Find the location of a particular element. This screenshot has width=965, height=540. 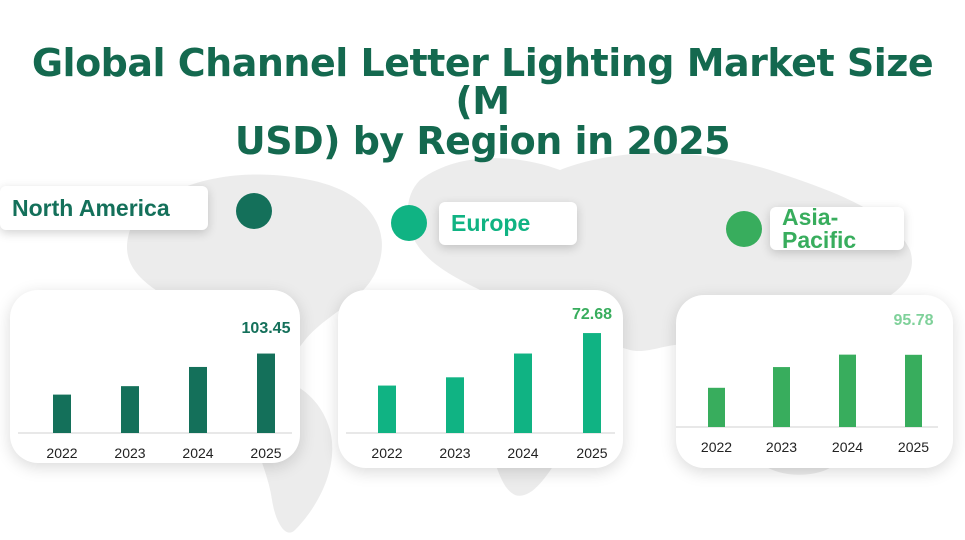

europe-bar-chart: 2022 2023 2024 2025 72.68 is located at coordinates (480, 383).